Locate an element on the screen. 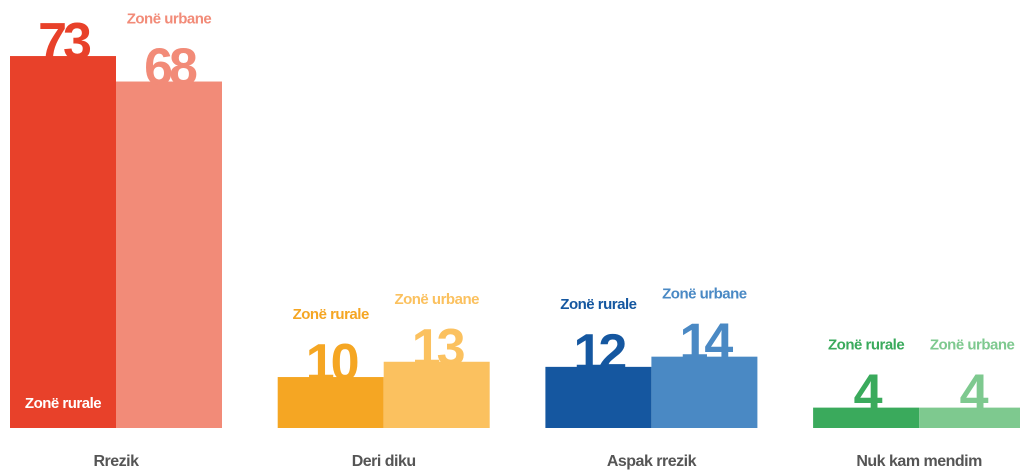 This screenshot has width=1020, height=471. value-label: 12 is located at coordinates (599, 353).